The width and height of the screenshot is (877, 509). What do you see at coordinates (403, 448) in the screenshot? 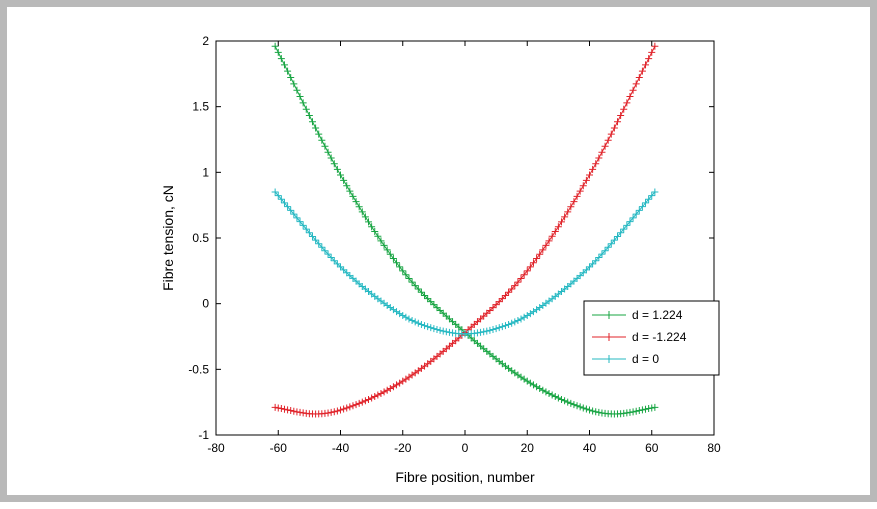
I see `x-tick-label: -20` at bounding box center [403, 448].